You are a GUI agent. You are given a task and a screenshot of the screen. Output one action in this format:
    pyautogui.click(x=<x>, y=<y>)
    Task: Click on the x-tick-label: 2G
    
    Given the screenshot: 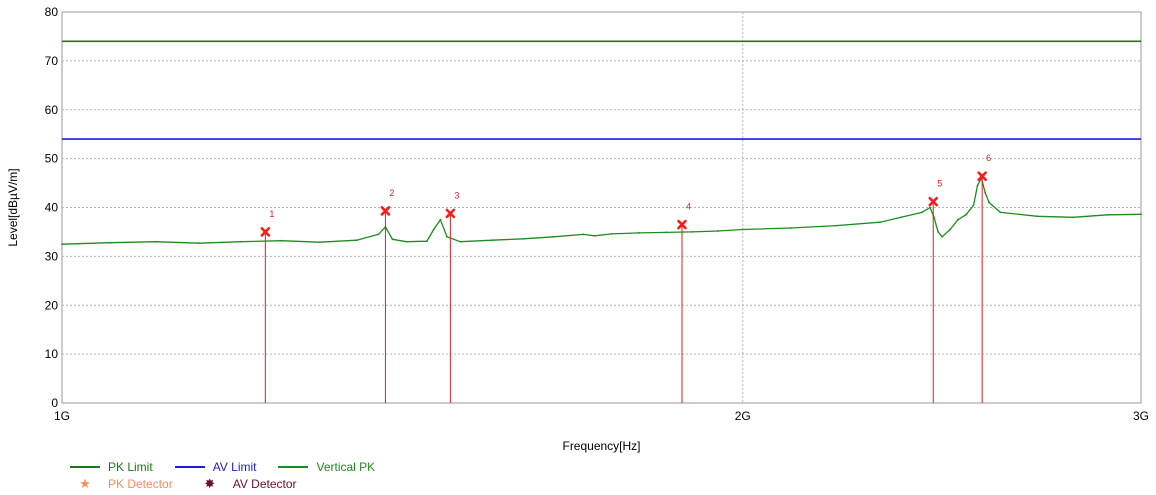 What is the action you would take?
    pyautogui.click(x=743, y=416)
    